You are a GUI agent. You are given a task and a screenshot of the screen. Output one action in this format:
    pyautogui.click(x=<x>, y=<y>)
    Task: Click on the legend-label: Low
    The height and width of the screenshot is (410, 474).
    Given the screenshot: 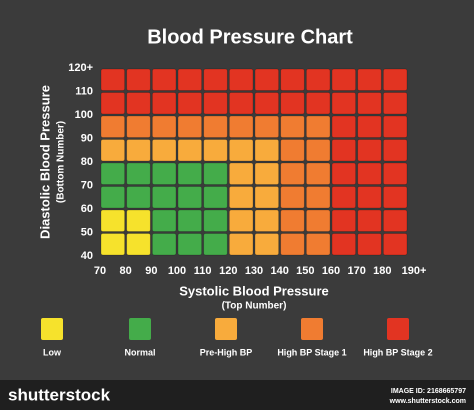 What is the action you would take?
    pyautogui.click(x=52, y=352)
    